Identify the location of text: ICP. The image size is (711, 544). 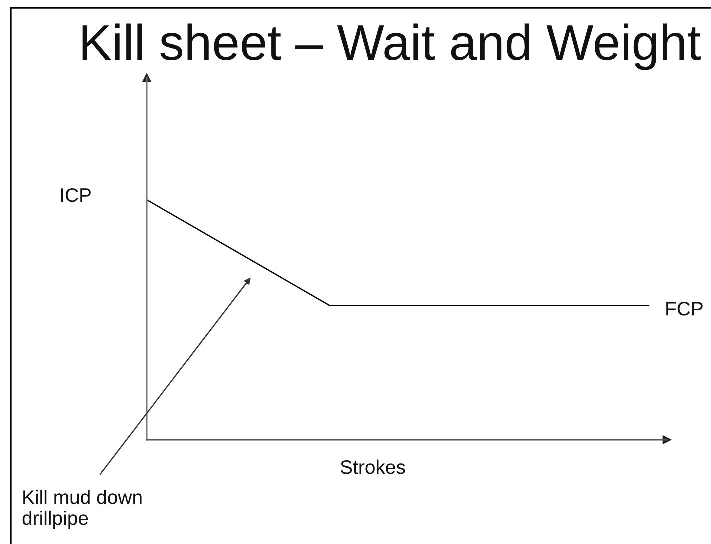
(76, 195).